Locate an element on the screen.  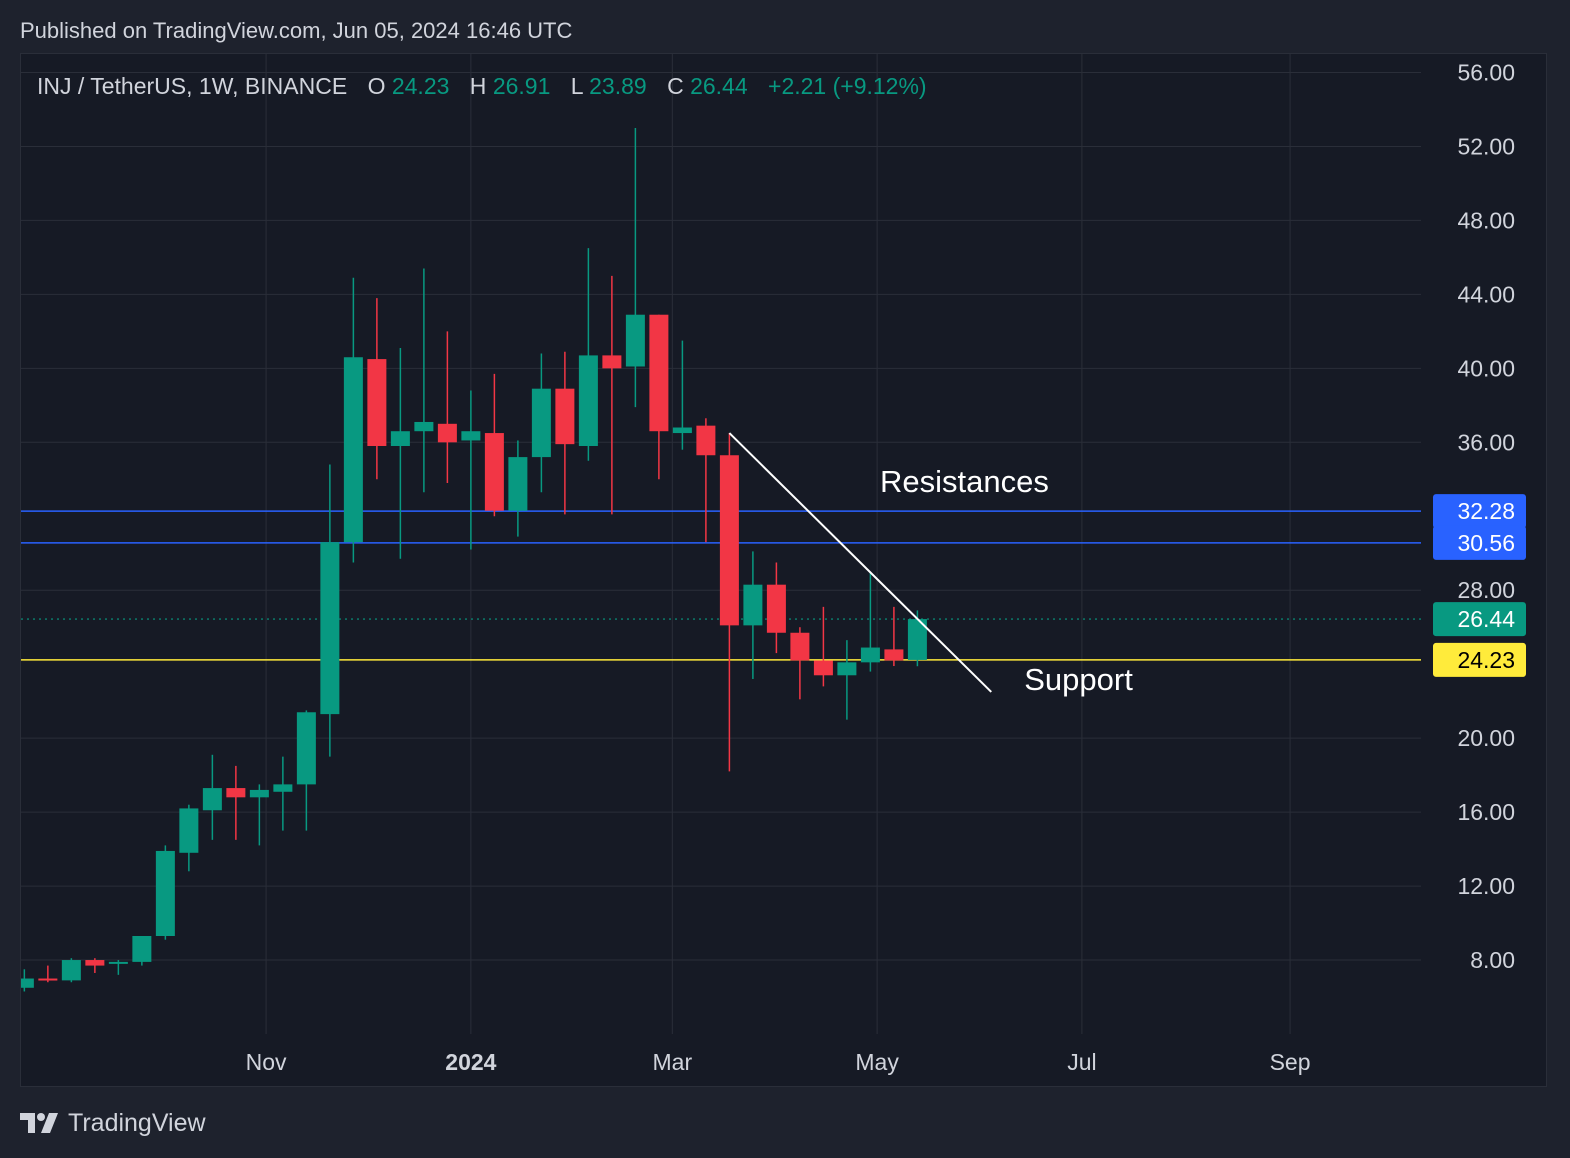
time-axis: Nov 2024 Mar May Jul Sep is located at coordinates (778, 1062).